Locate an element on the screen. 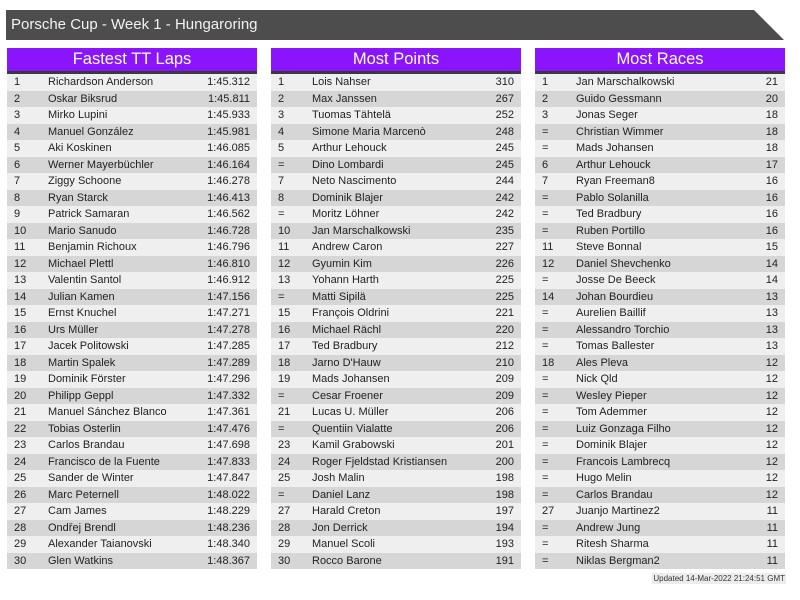 The width and height of the screenshot is (800, 600). driver-name-cell: Ted Bradbury is located at coordinates (345, 346).